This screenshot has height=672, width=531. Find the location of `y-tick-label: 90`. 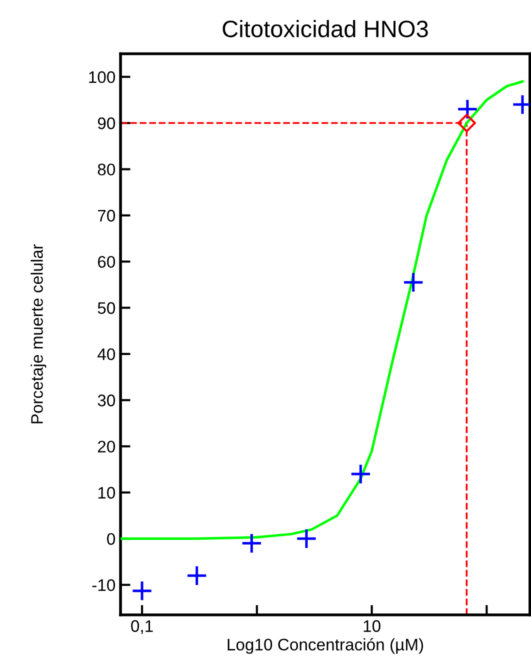

y-tick-label: 90 is located at coordinates (107, 123).